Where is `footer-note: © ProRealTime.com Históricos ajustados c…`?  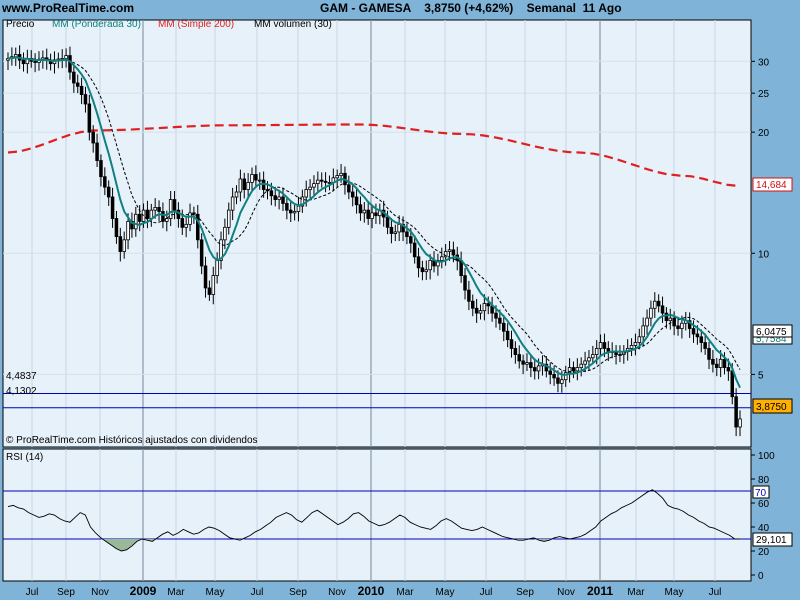
footer-note: © ProRealTime.com Históricos ajustados c… is located at coordinates (132, 440).